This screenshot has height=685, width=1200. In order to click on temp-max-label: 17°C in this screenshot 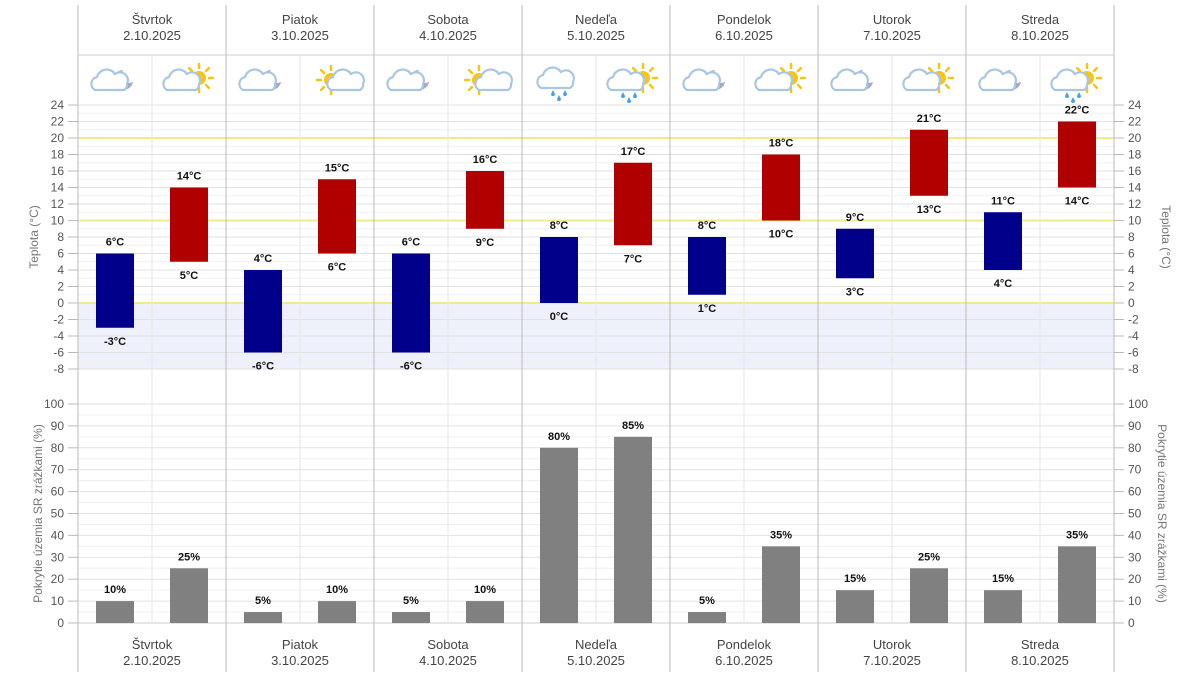, I will do `click(633, 152)`.